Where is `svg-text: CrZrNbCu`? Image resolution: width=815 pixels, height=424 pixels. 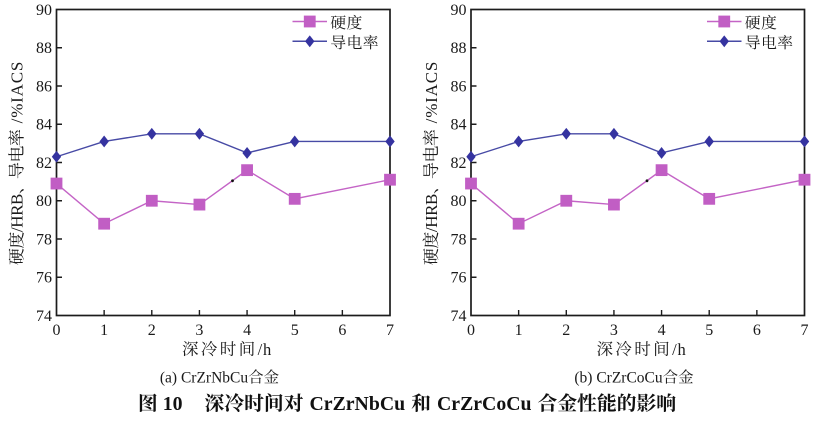 svg-text: CrZrNbCu is located at coordinates (358, 404).